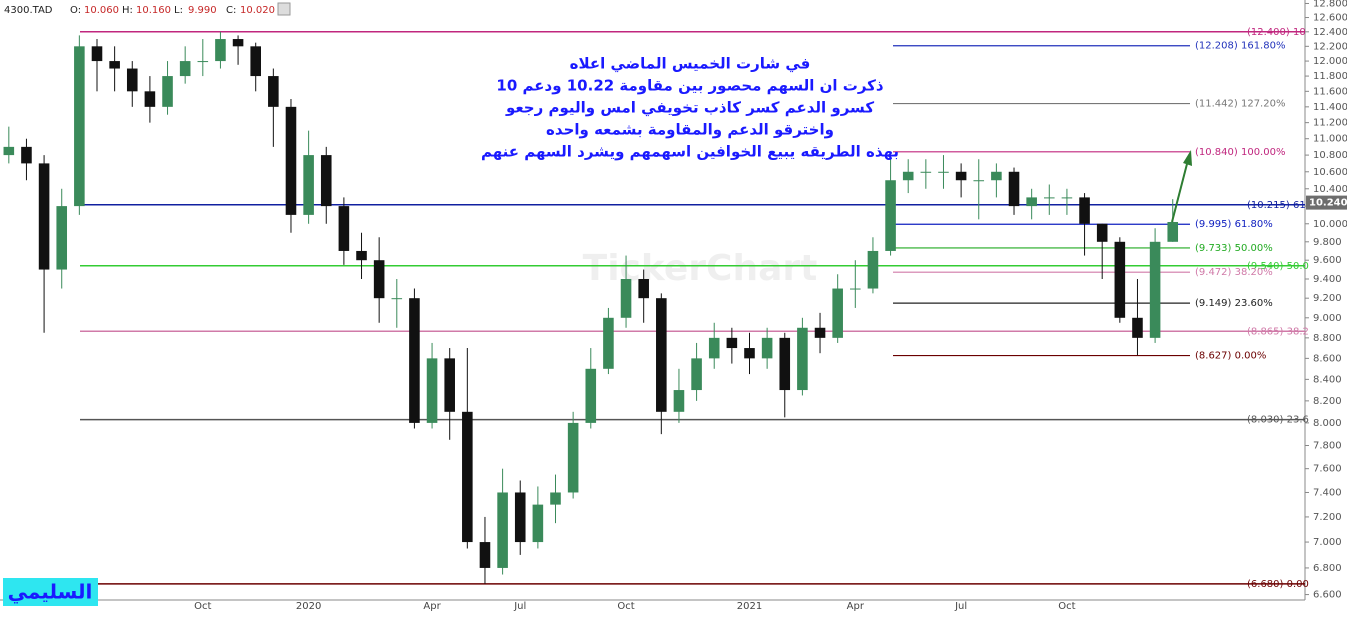  Describe the element at coordinates (1330, 76) in the screenshot. I see `y-tick-label: 11.800` at that location.